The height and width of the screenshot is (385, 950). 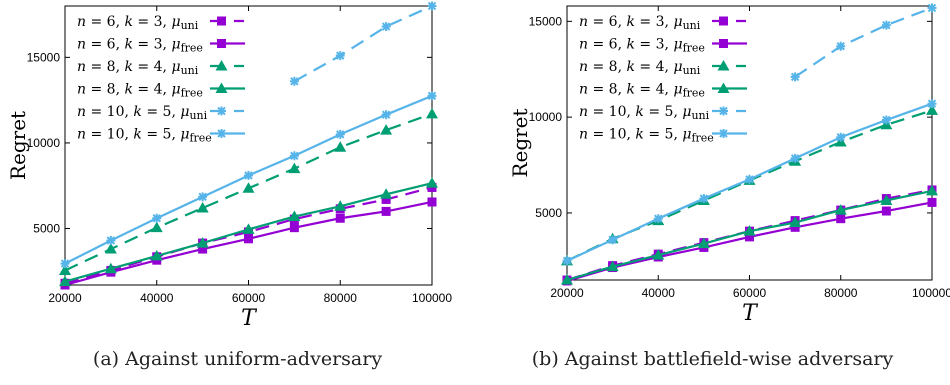 I want to click on caption-a: (a) Against uniform-adversary, so click(x=237, y=359).